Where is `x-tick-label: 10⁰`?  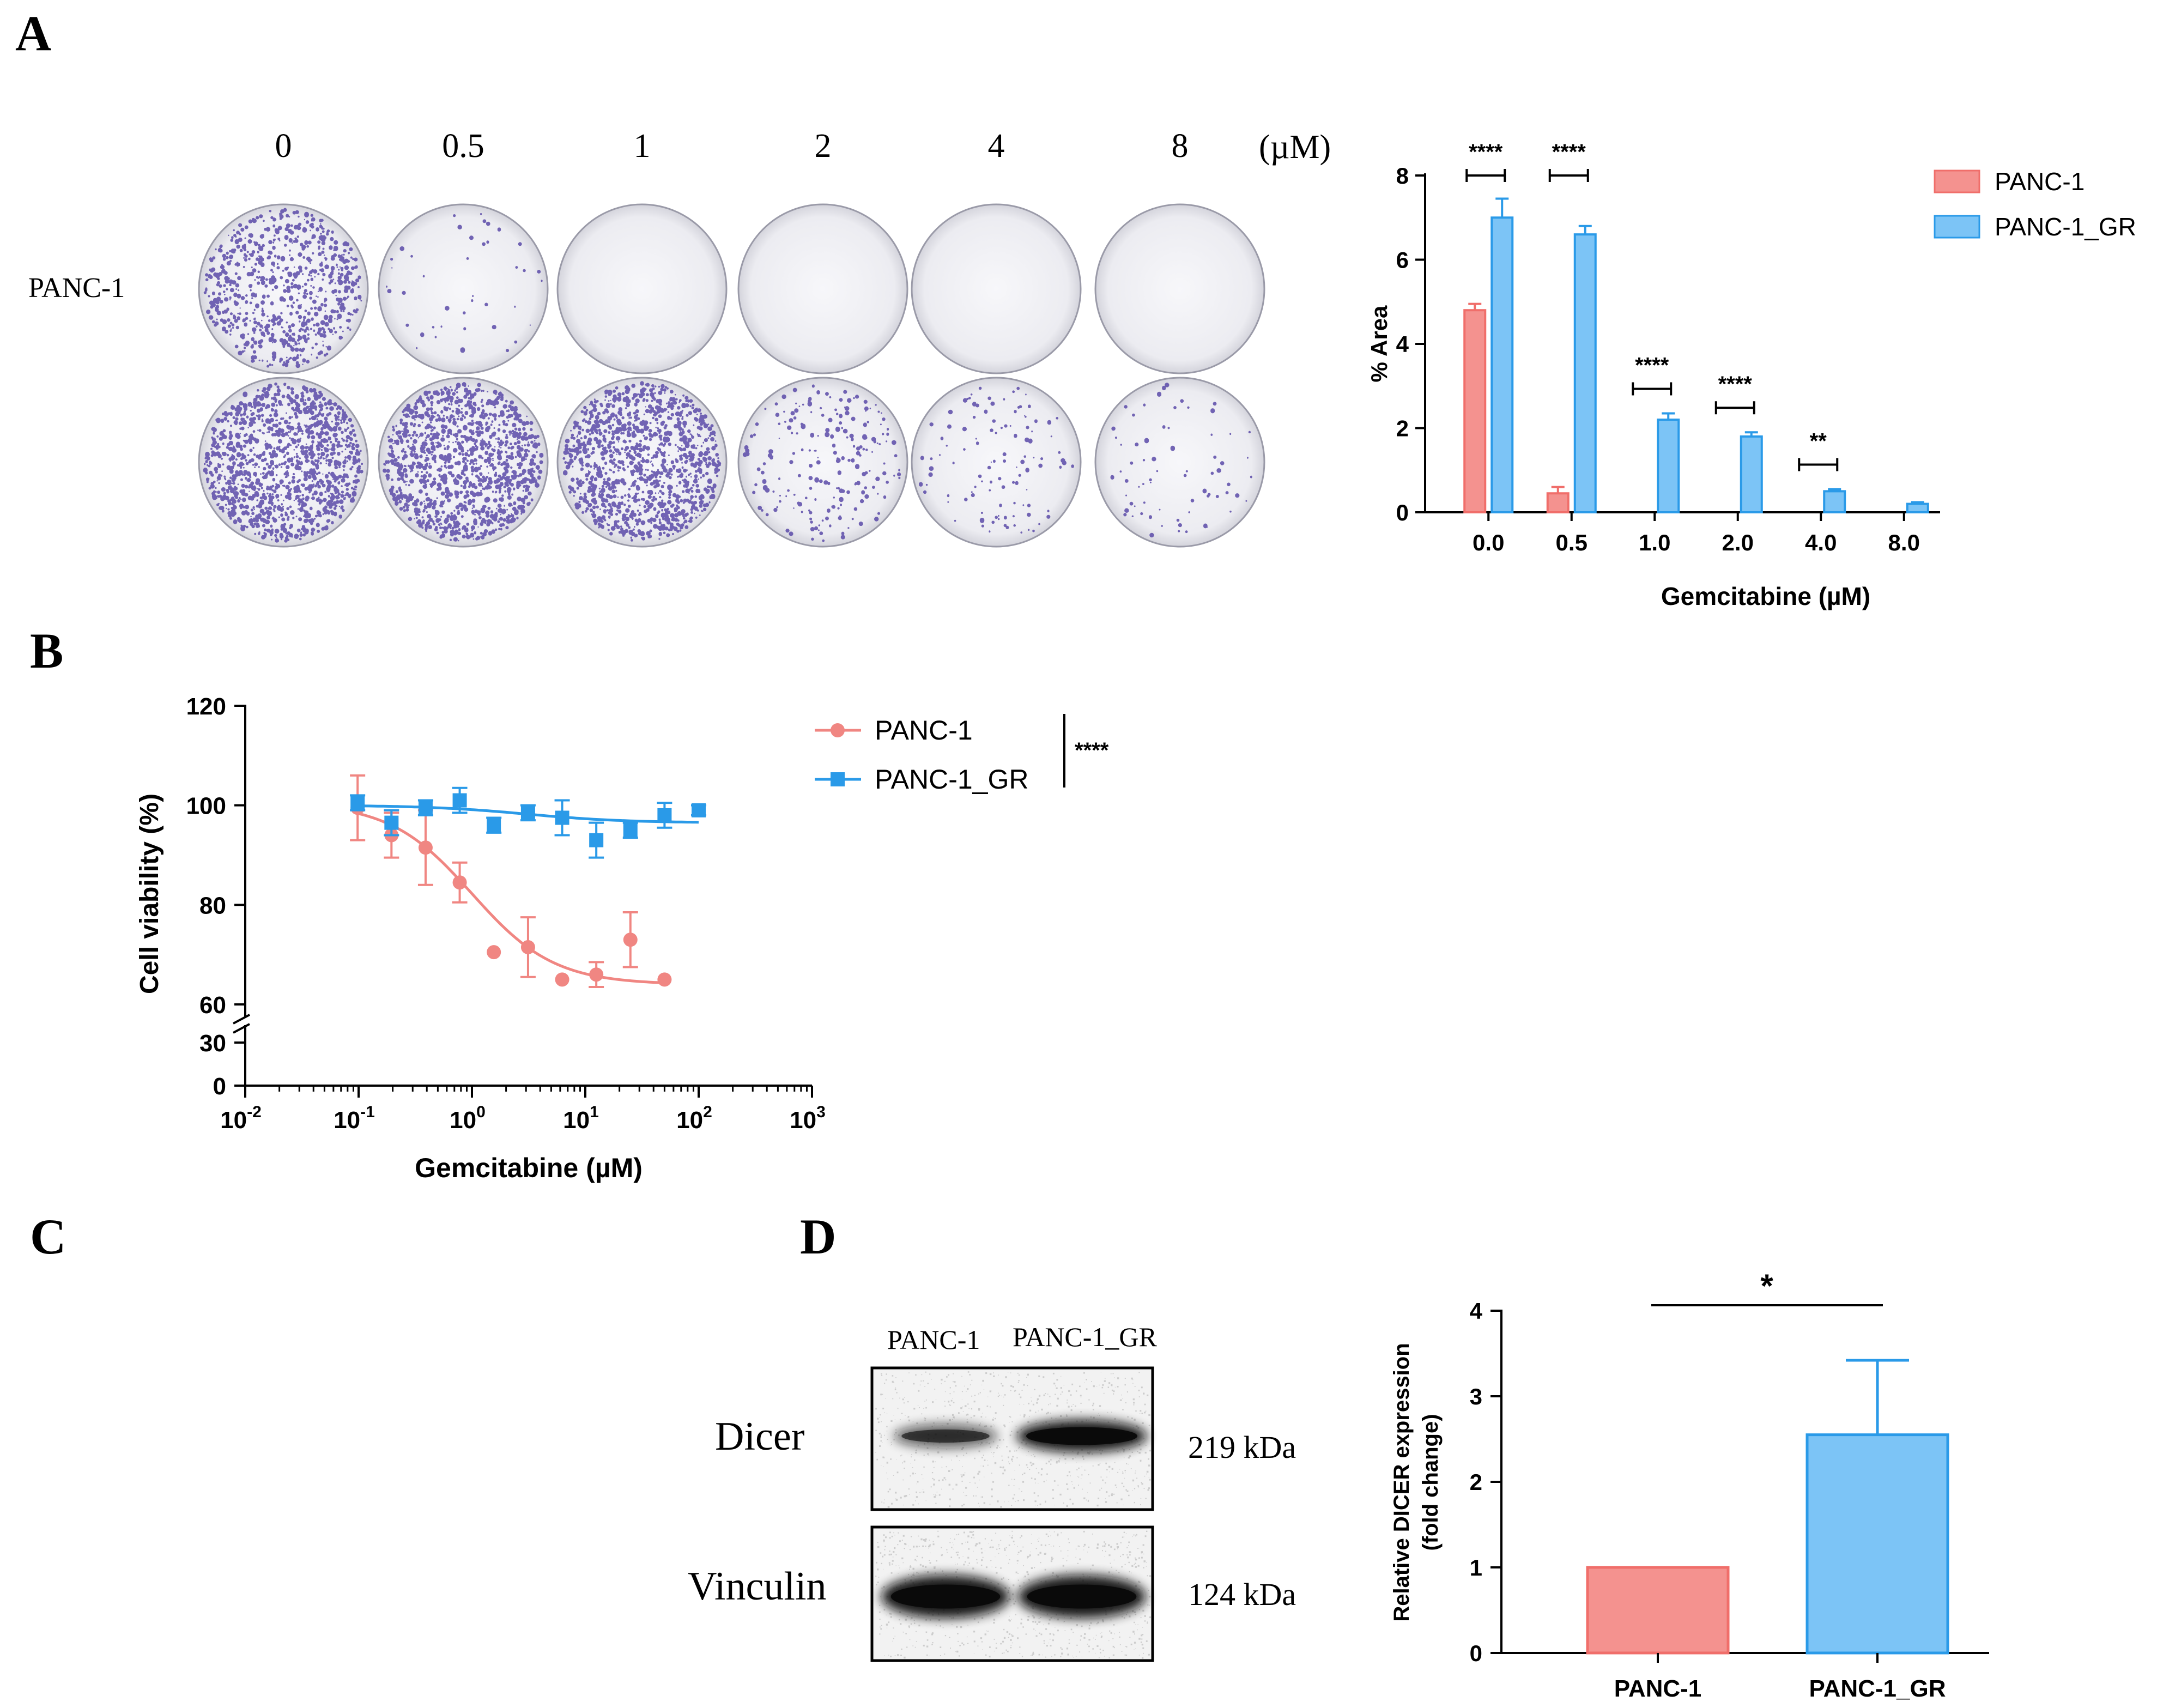 x-tick-label: 10⁰ is located at coordinates (468, 1118).